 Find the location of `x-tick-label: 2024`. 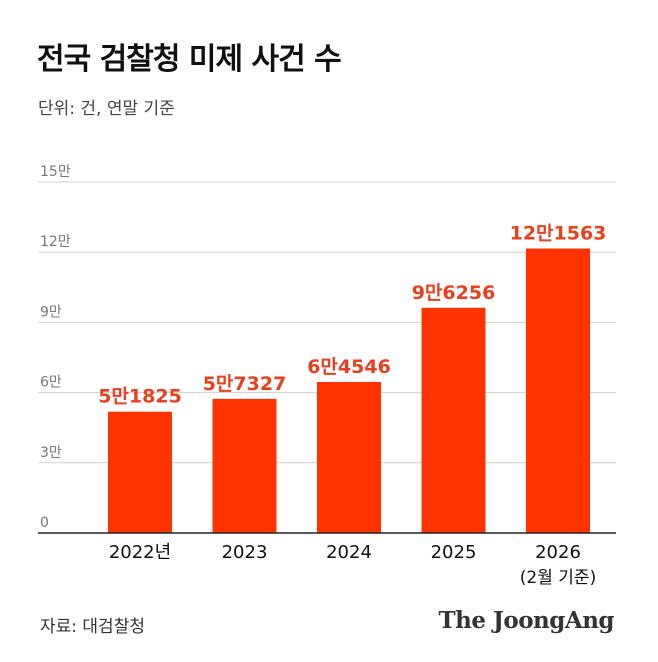

x-tick-label: 2024 is located at coordinates (349, 552).